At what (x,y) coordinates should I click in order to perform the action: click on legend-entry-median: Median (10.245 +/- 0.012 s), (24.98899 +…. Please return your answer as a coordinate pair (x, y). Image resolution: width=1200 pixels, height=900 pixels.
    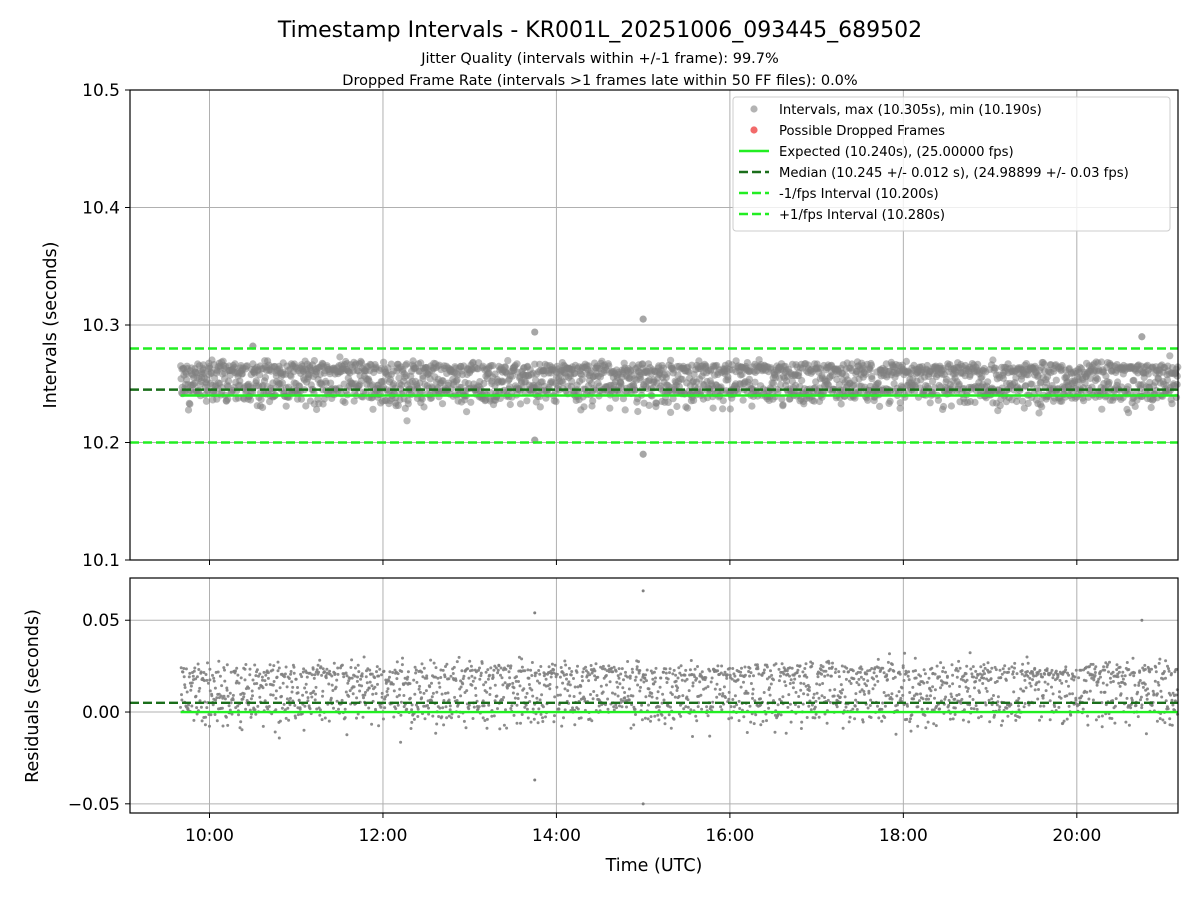
    Looking at the image, I should click on (934, 173).